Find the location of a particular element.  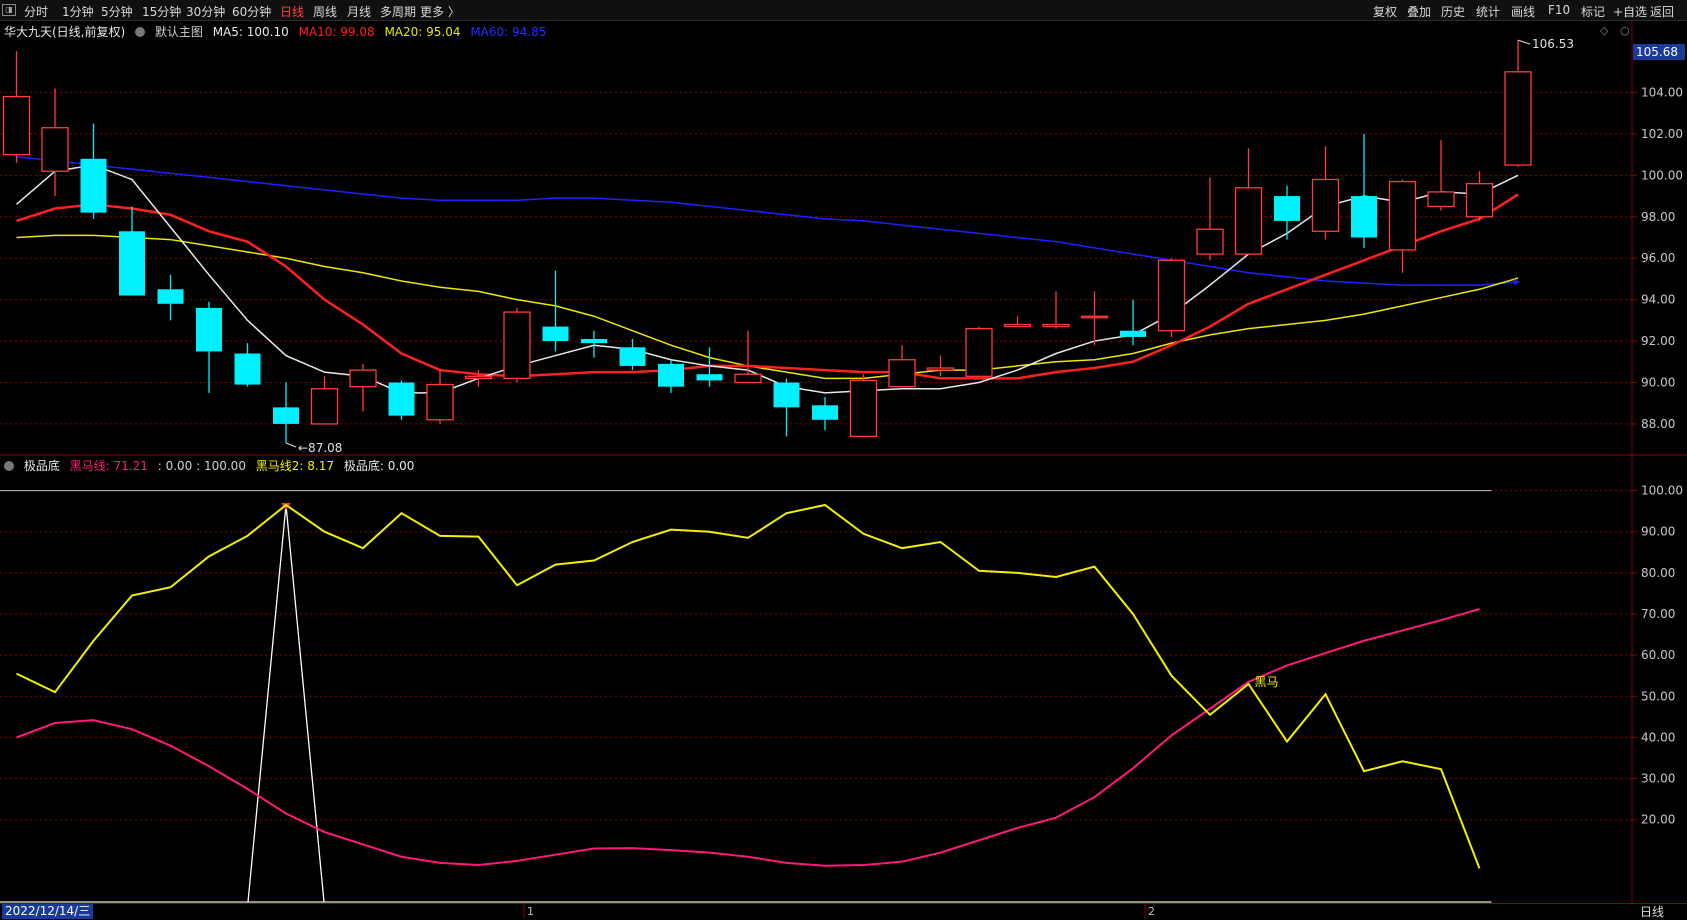

toolbar-button-8: 返回 is located at coordinates (1662, 12).